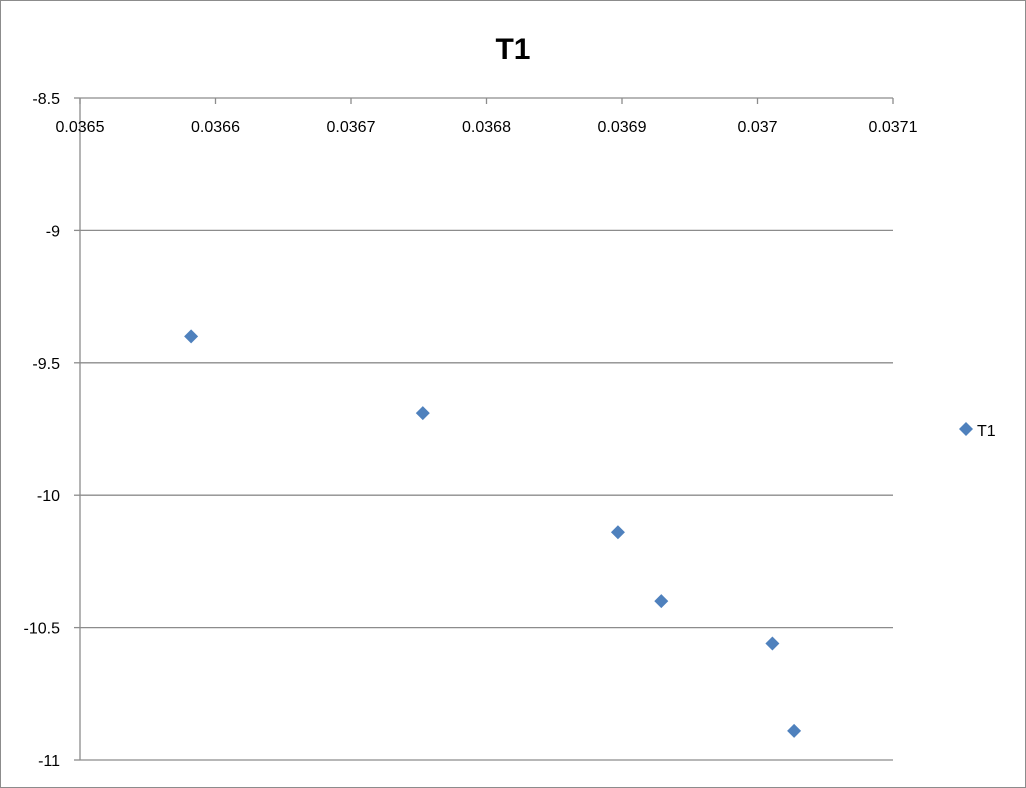 The height and width of the screenshot is (788, 1026). Describe the element at coordinates (80, 127) in the screenshot. I see `x-tick-label: 0.0365` at that location.